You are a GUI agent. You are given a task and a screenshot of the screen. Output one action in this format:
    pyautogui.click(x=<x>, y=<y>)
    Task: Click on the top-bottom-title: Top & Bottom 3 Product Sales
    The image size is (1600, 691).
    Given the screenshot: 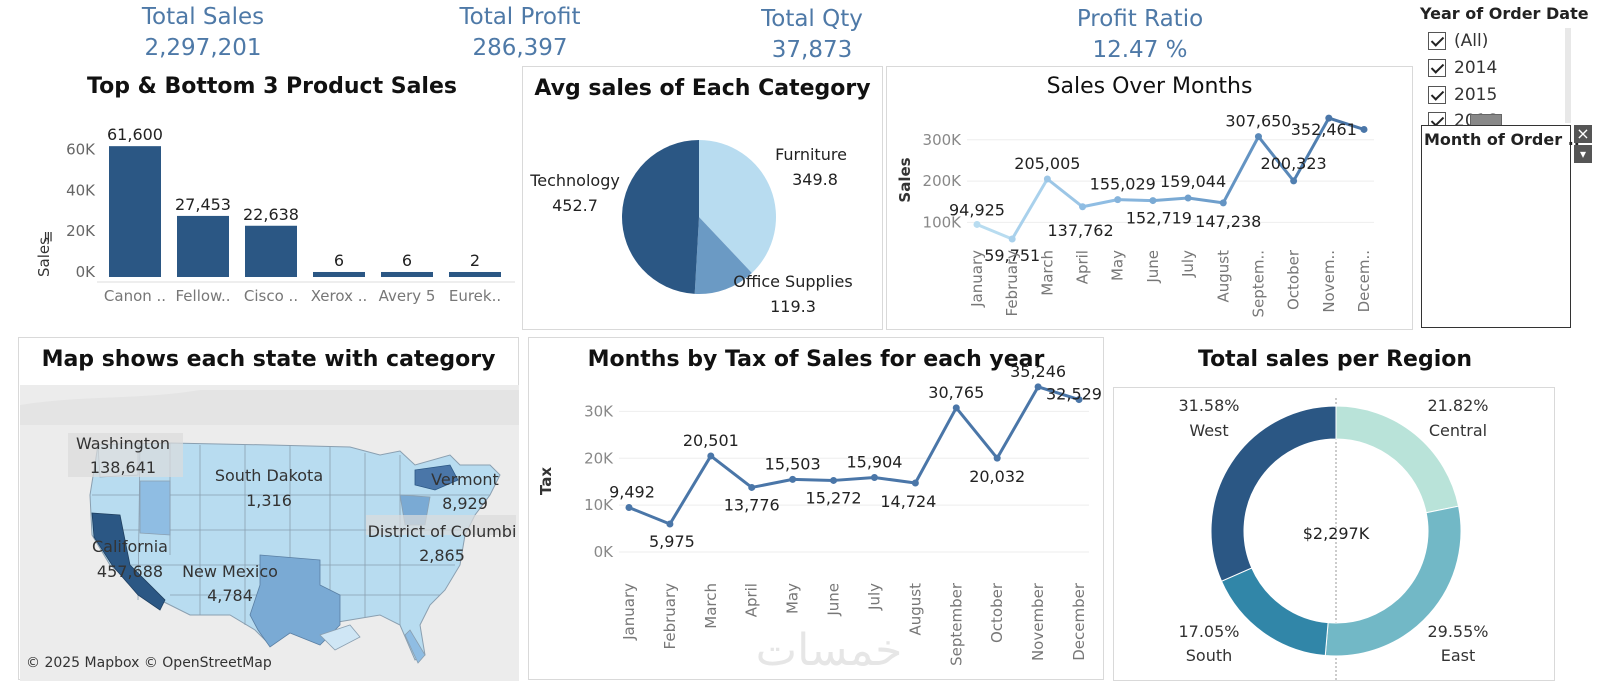 What is the action you would take?
    pyautogui.click(x=272, y=86)
    